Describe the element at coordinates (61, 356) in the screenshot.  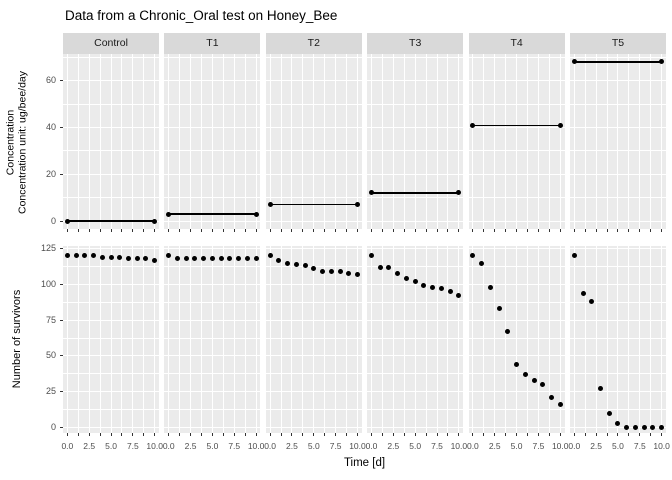
I see `y-tick-mark` at that location.